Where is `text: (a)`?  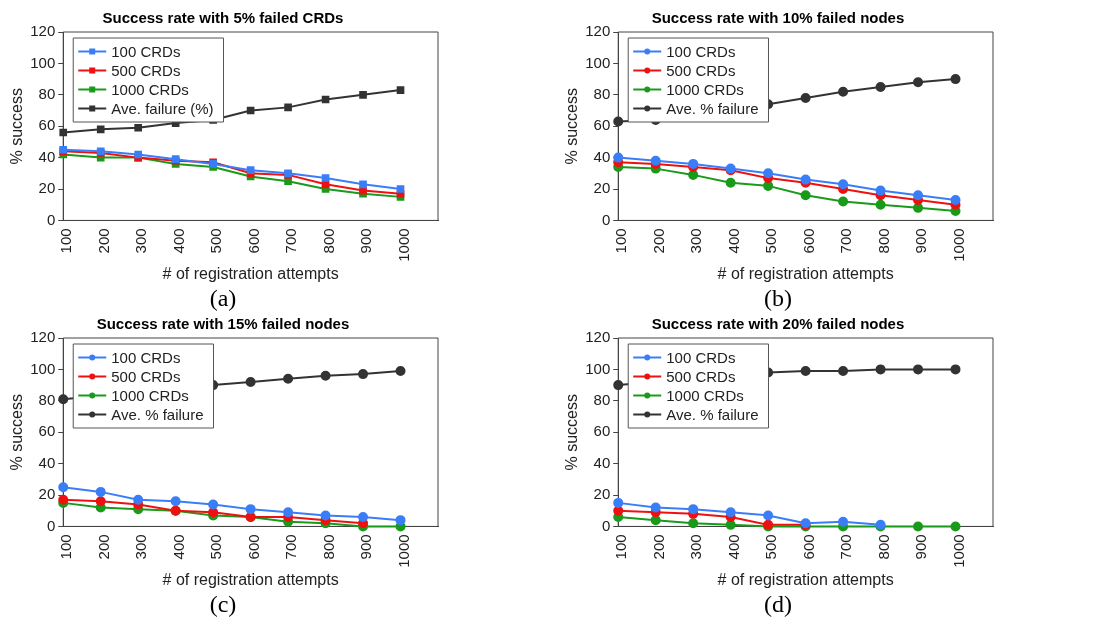
text: (a) is located at coordinates (223, 298).